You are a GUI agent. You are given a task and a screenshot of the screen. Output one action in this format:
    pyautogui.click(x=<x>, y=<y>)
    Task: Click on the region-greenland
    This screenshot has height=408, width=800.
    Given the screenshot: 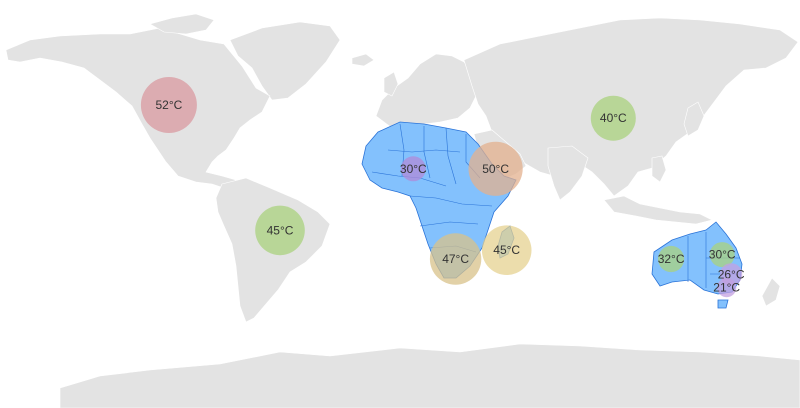 What is the action you would take?
    pyautogui.click(x=285, y=61)
    